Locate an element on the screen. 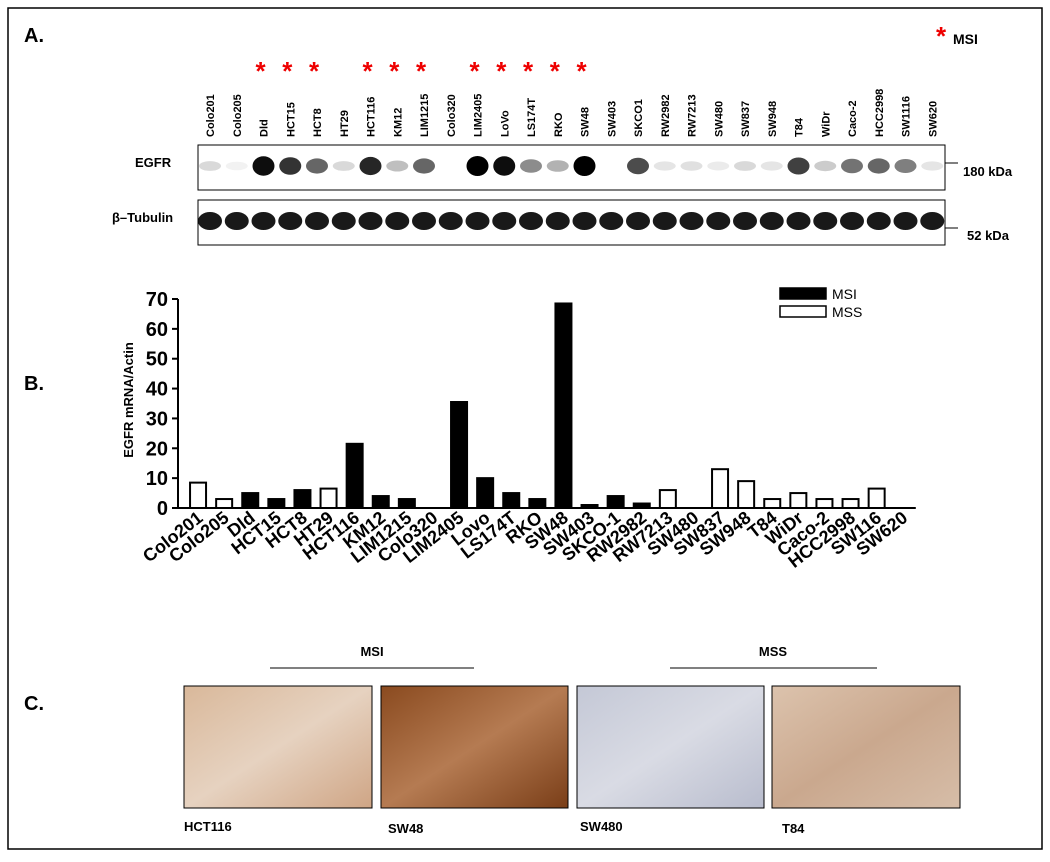  lane-label: SW620 is located at coordinates (933, 119).